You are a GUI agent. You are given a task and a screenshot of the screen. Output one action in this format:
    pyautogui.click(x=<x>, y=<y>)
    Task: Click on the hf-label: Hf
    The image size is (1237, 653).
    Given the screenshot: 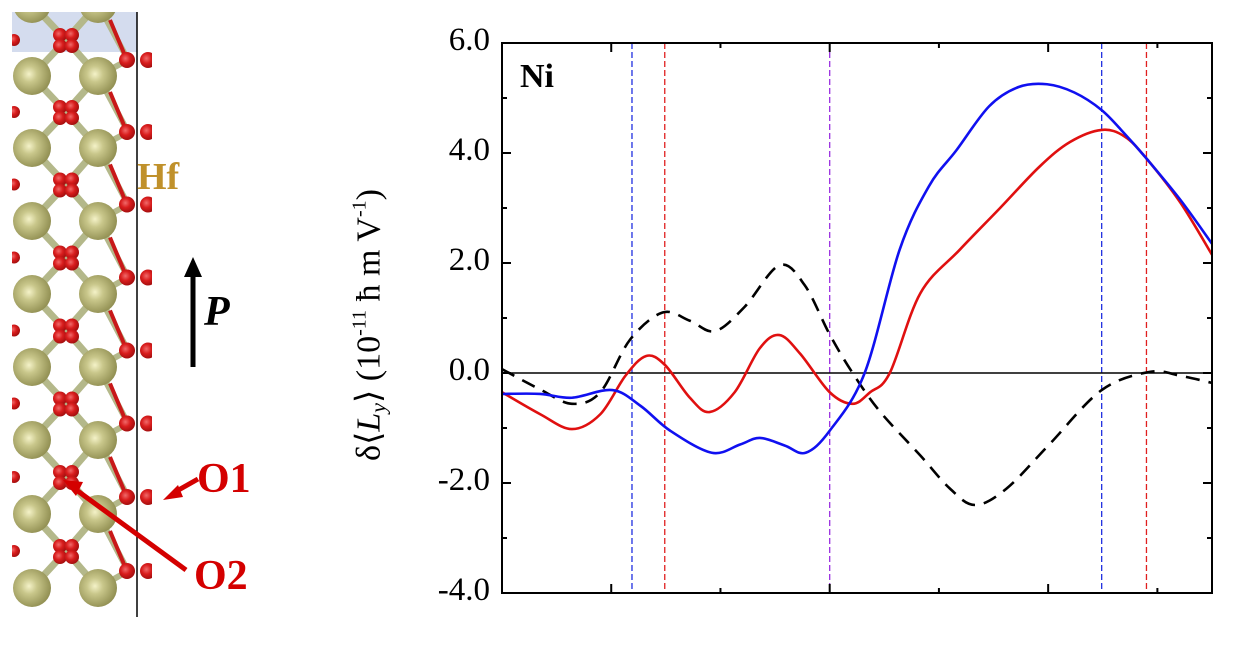 What is the action you would take?
    pyautogui.click(x=158, y=177)
    